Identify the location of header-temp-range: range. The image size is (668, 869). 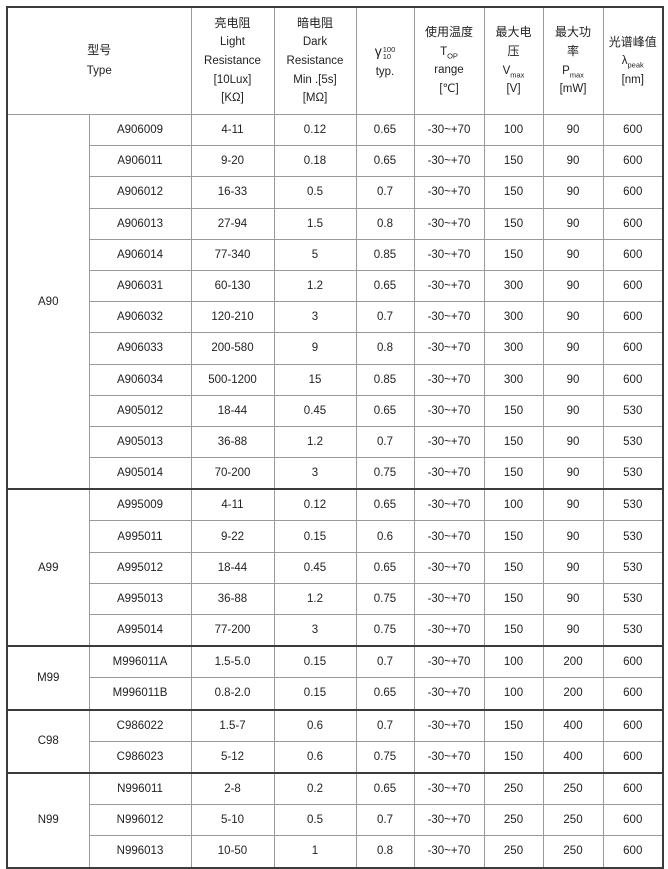
(449, 70).